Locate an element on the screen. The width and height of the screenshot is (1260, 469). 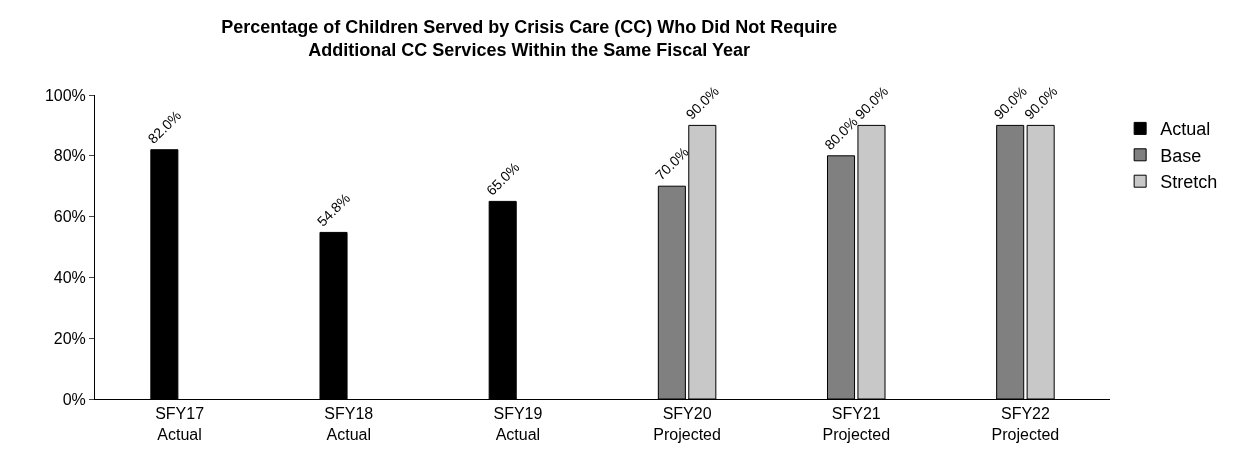
x-tick-label: SFY20 Projected is located at coordinates (687, 424).